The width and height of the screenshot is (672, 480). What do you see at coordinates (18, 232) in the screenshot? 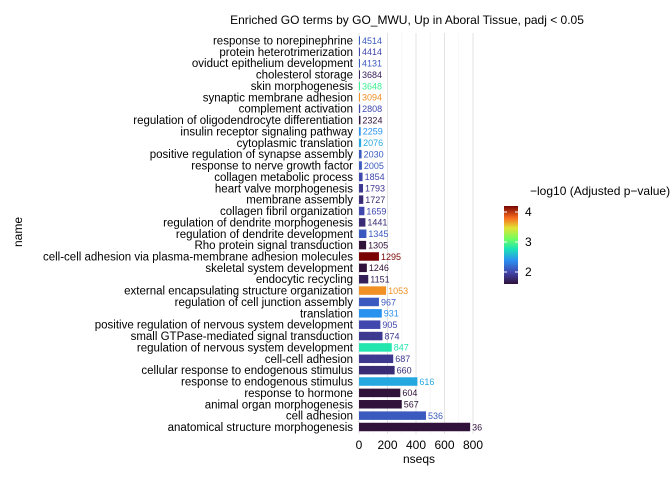
I see `y-axis-title: name` at bounding box center [18, 232].